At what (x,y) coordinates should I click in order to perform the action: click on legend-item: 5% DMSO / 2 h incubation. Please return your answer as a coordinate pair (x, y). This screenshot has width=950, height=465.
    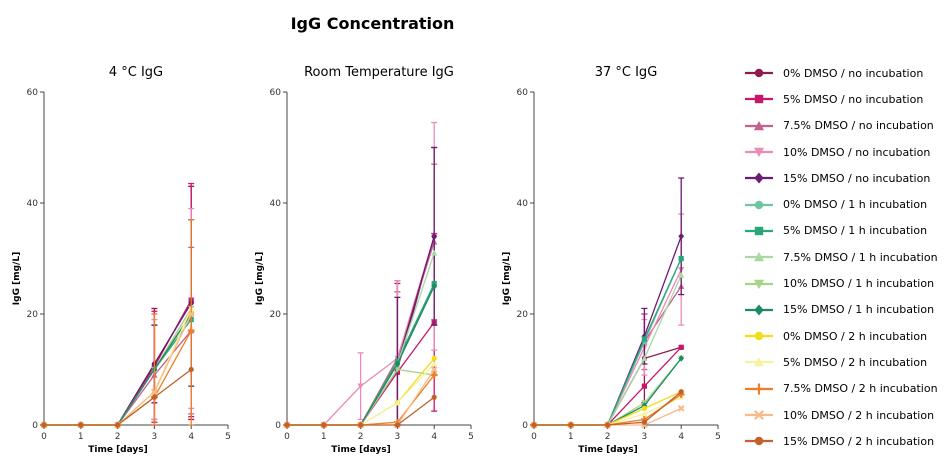
    Looking at the image, I should click on (847, 362).